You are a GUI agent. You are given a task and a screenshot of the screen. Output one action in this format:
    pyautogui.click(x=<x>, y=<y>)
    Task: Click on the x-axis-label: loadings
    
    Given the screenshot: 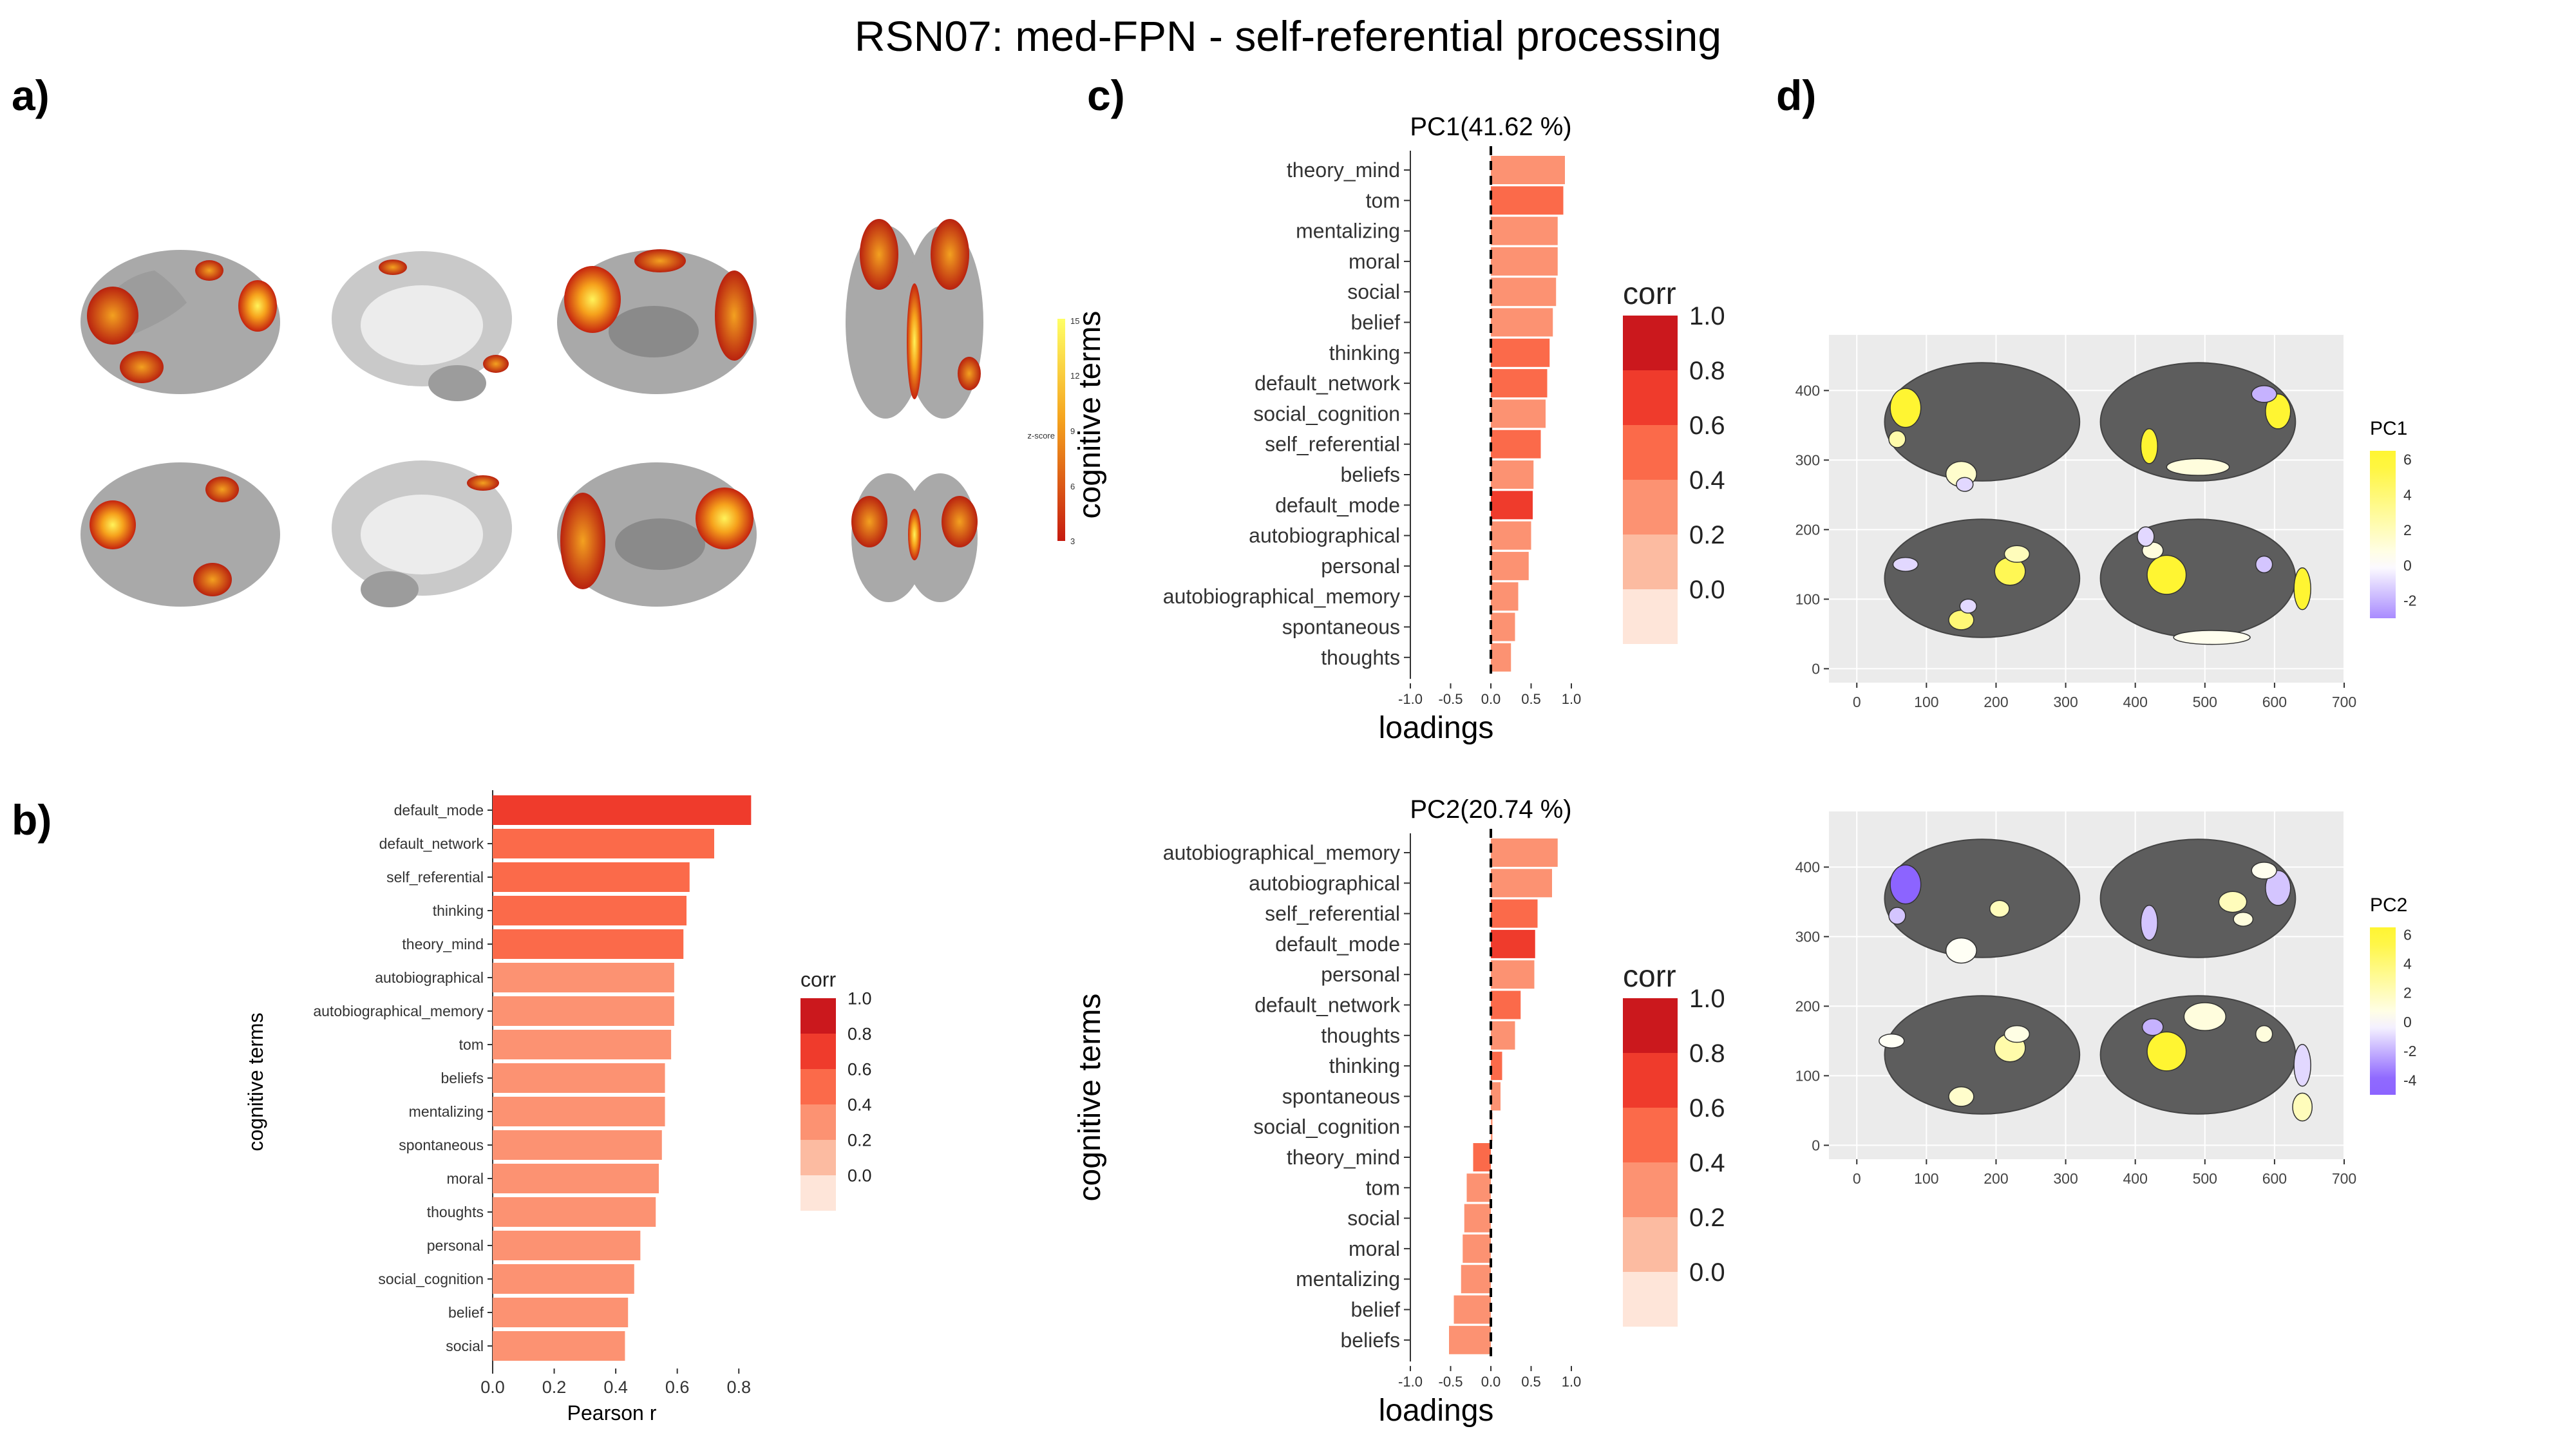 What is the action you would take?
    pyautogui.click(x=1436, y=728)
    